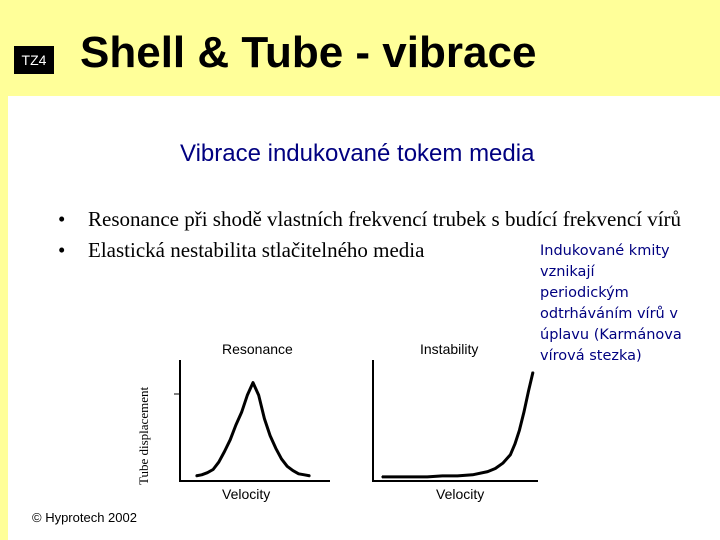 This screenshot has height=540, width=720. Describe the element at coordinates (357, 153) in the screenshot. I see `slide-subtitle: Vibrace indukované tokem media` at that location.